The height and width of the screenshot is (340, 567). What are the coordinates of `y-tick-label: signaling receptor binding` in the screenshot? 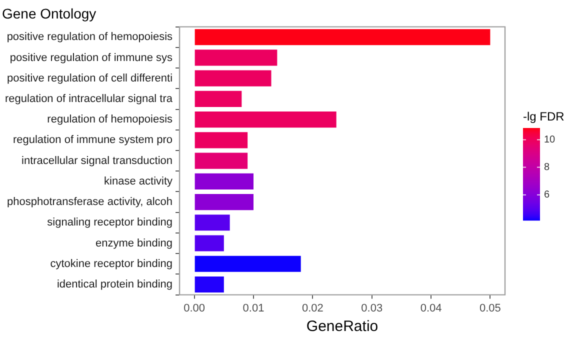 It's located at (110, 222).